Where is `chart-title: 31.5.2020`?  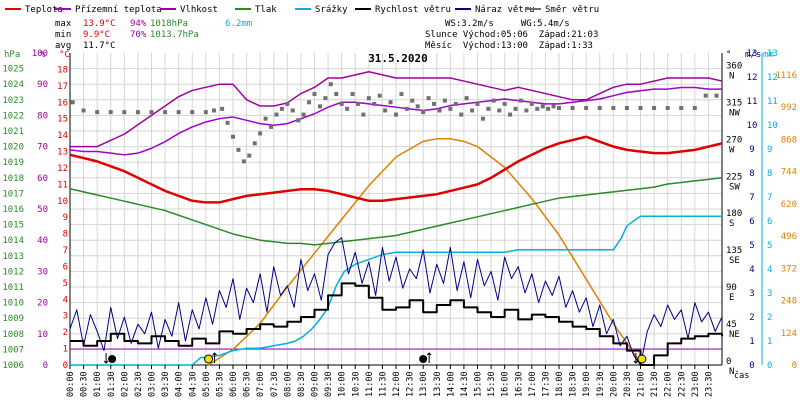
chart-title: 31.5.2020 is located at coordinates (398, 58).